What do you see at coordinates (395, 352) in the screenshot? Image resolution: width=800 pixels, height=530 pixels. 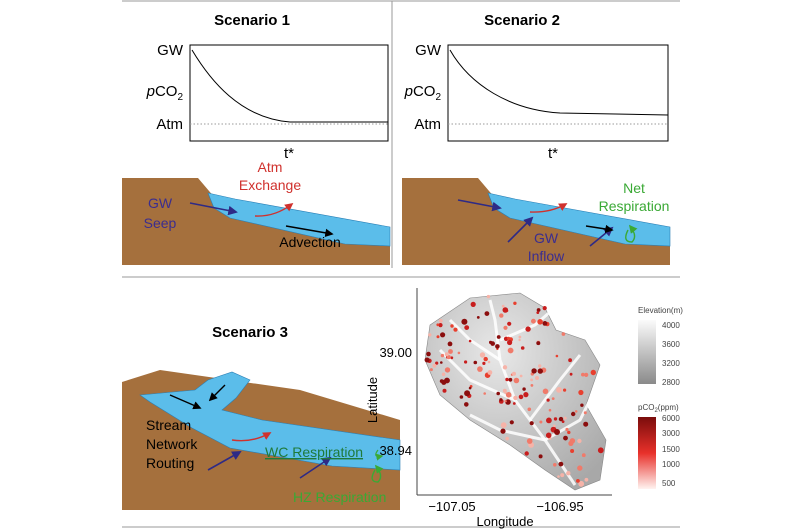 I see `y-tick-label: 39.00` at bounding box center [395, 352].